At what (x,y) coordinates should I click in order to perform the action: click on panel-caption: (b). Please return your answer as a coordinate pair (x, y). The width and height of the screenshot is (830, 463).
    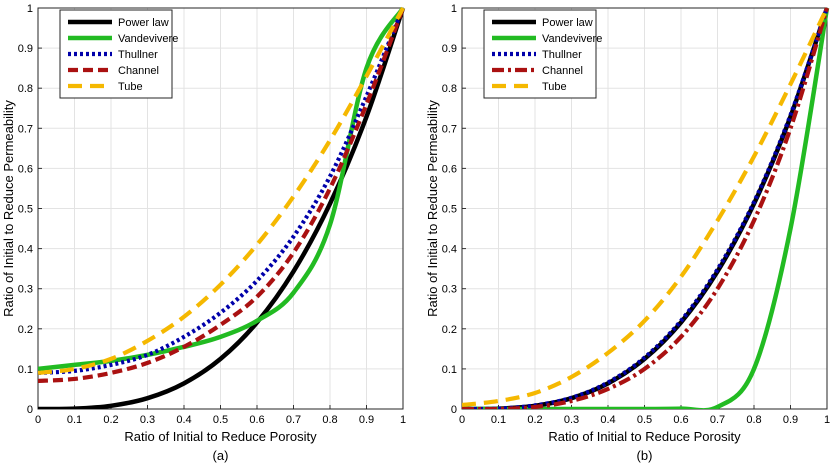
    Looking at the image, I should click on (645, 455).